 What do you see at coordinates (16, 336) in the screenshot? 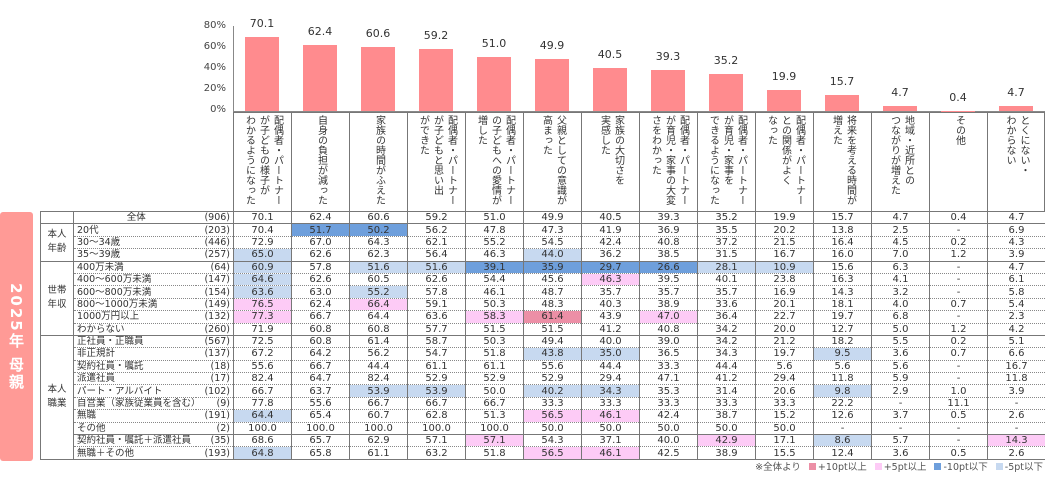
I see `banner-label: 2025年 母親` at bounding box center [16, 336].